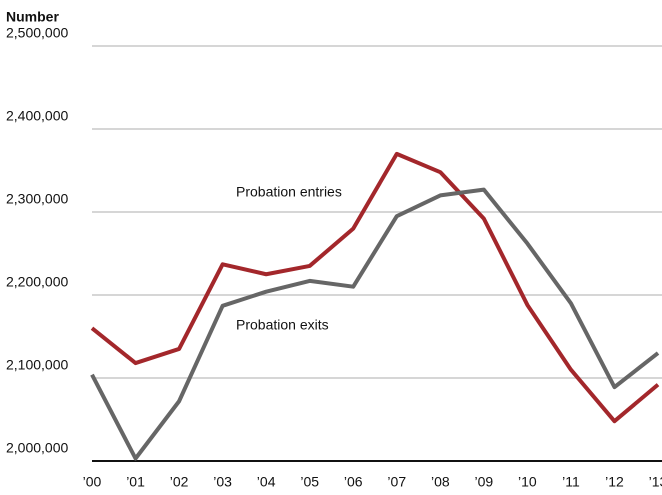 Image resolution: width=662 pixels, height=495 pixels. I want to click on y-tick-label: 2,000,000, so click(37, 448).